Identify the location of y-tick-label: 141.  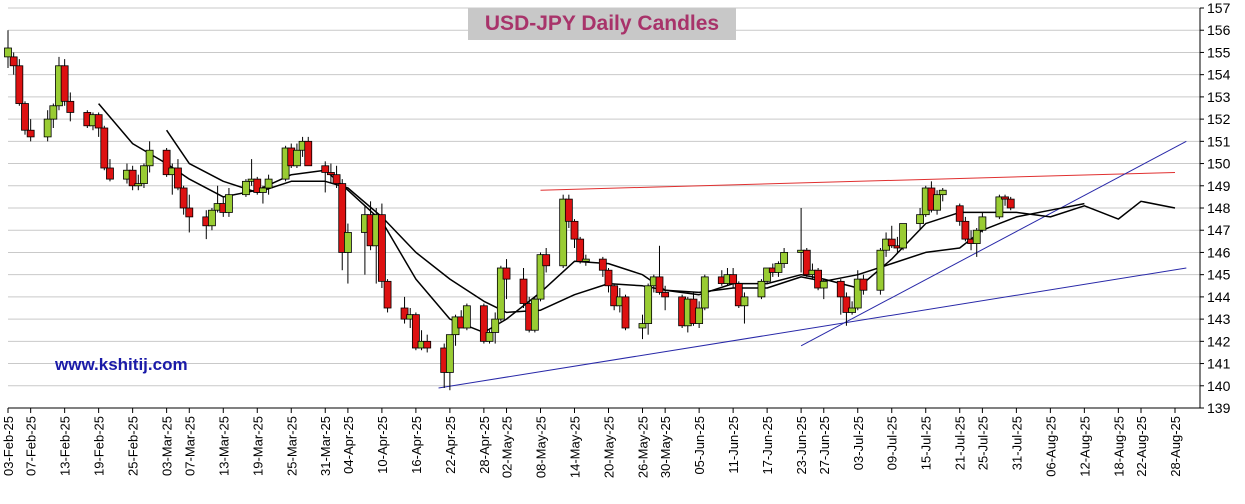
(1219, 364).